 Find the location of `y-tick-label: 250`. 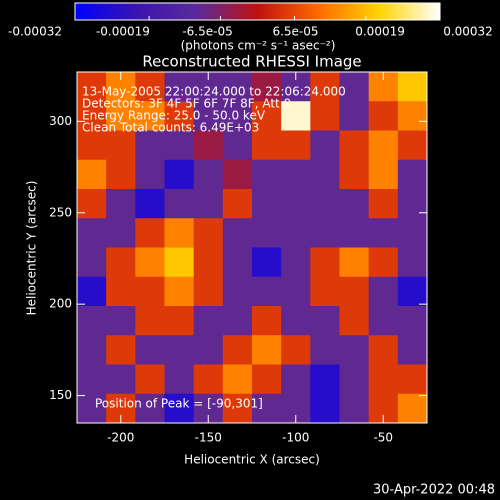

y-tick-label: 250 is located at coordinates (60, 212).